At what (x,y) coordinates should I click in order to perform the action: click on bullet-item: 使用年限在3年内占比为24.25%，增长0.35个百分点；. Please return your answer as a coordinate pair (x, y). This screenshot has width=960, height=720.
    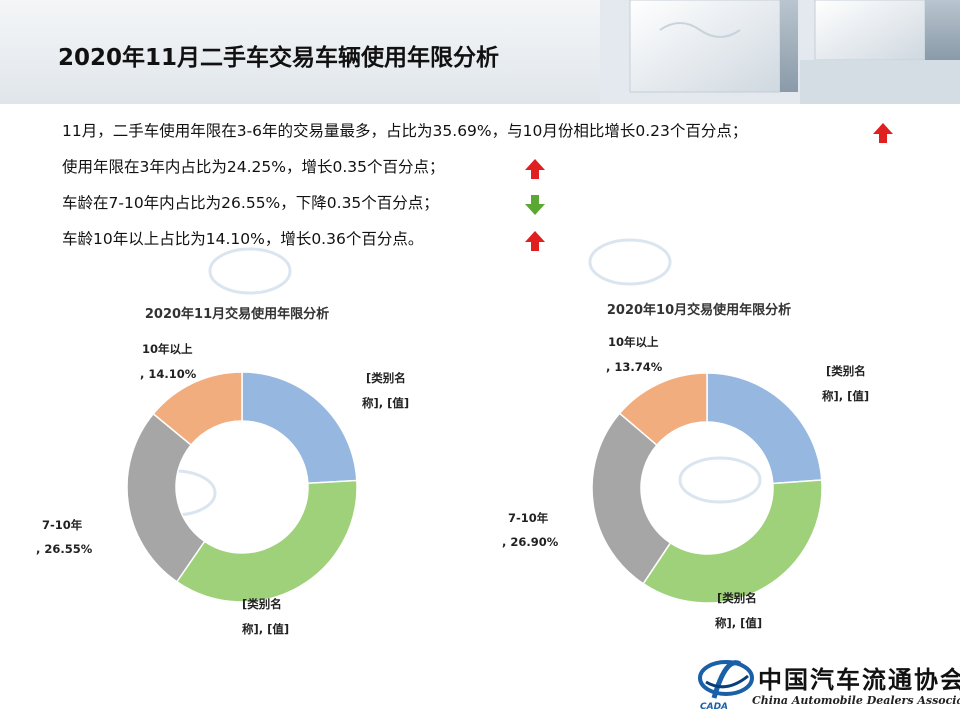
    Looking at the image, I should click on (492, 170).